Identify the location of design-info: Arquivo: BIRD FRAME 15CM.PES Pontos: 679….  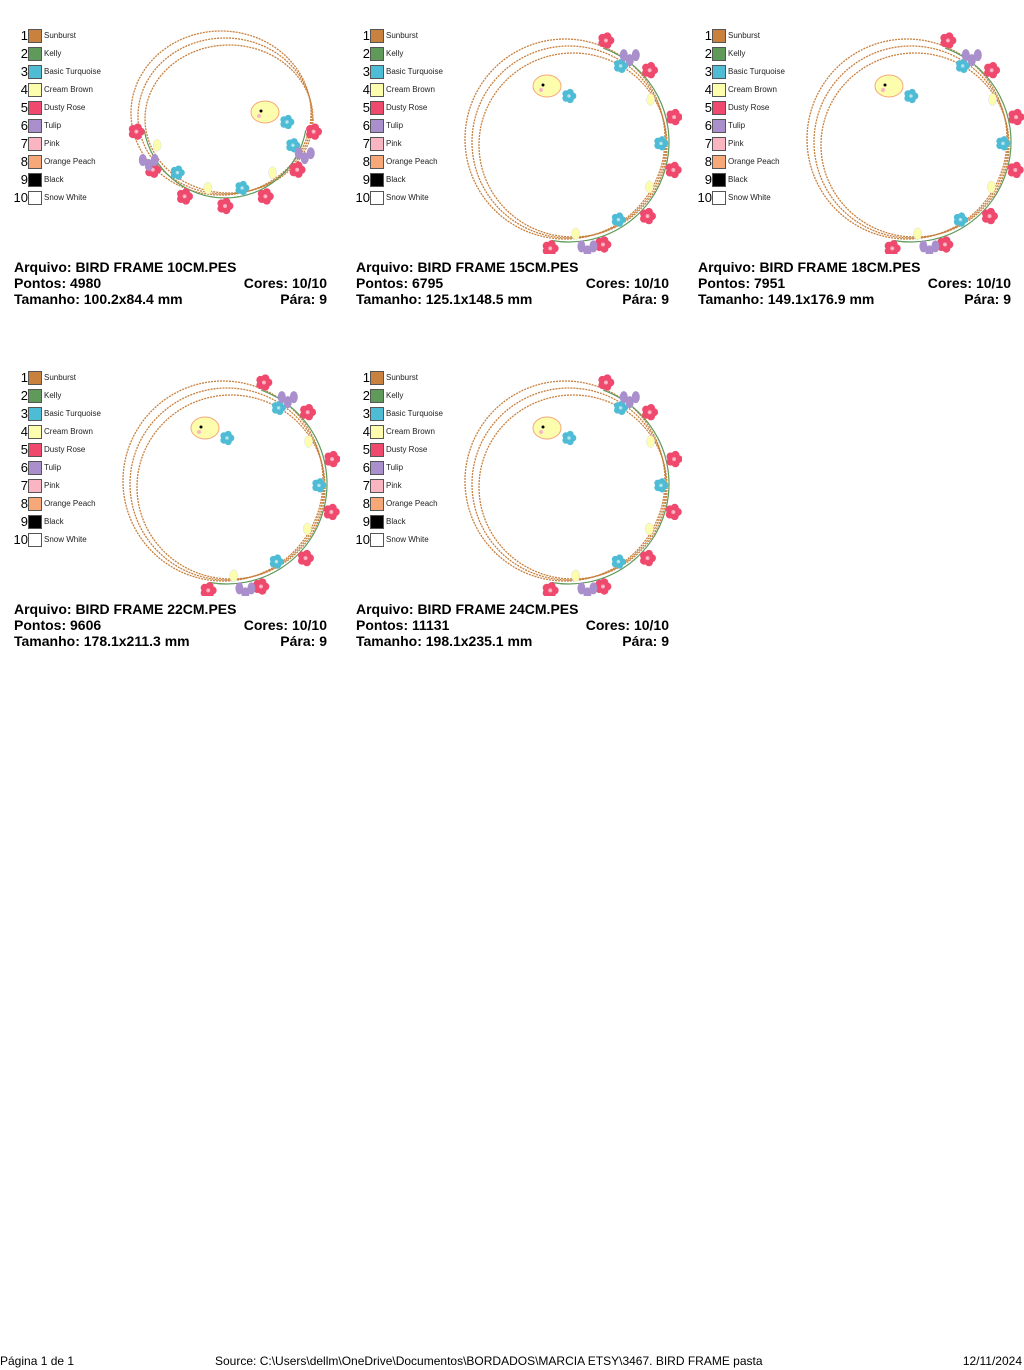
(512, 283).